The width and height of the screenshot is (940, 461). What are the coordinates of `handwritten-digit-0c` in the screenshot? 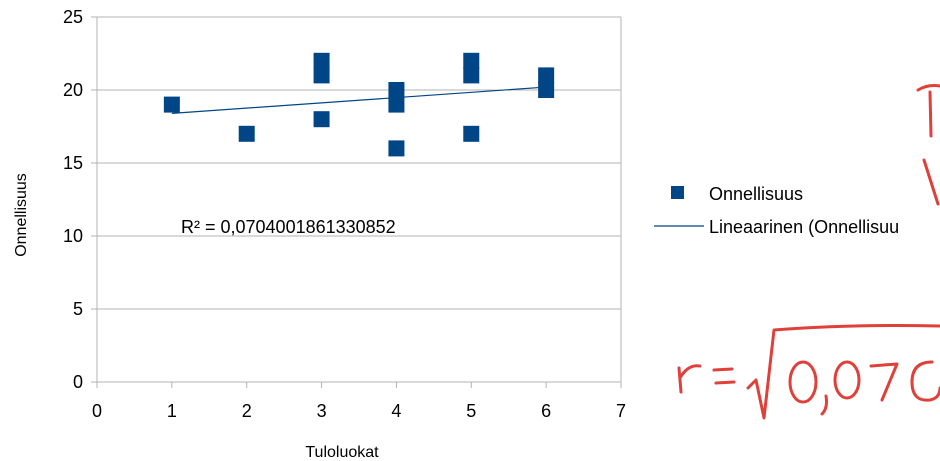 It's located at (925, 381).